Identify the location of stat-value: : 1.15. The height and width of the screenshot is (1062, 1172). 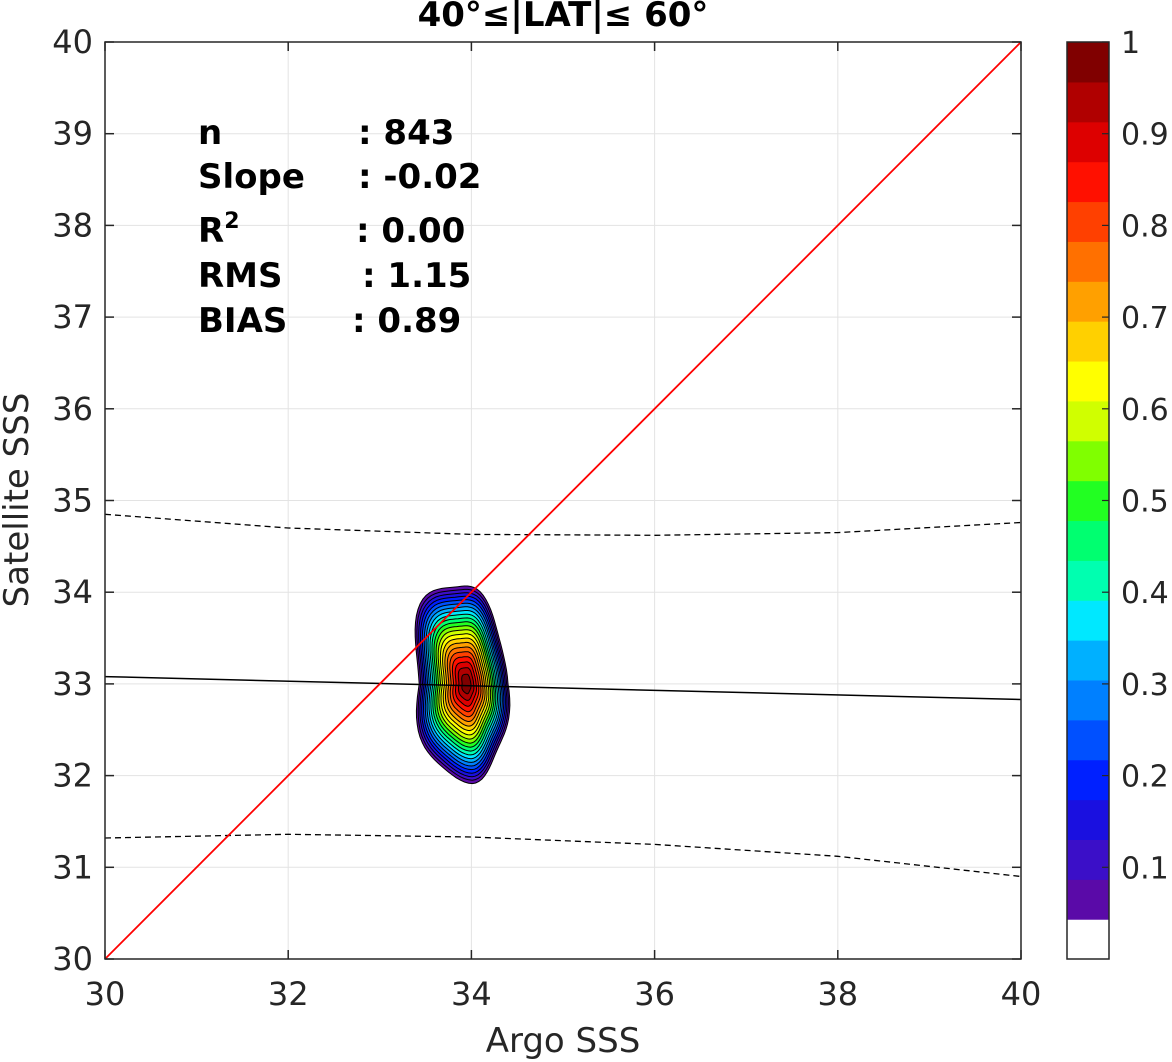
(416, 276).